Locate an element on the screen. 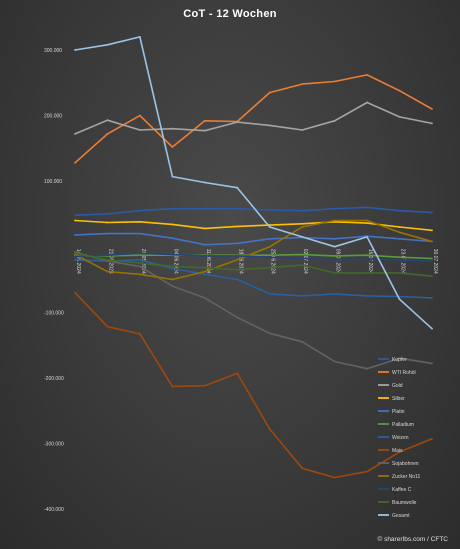  series-gold is located at coordinates (253, 118).